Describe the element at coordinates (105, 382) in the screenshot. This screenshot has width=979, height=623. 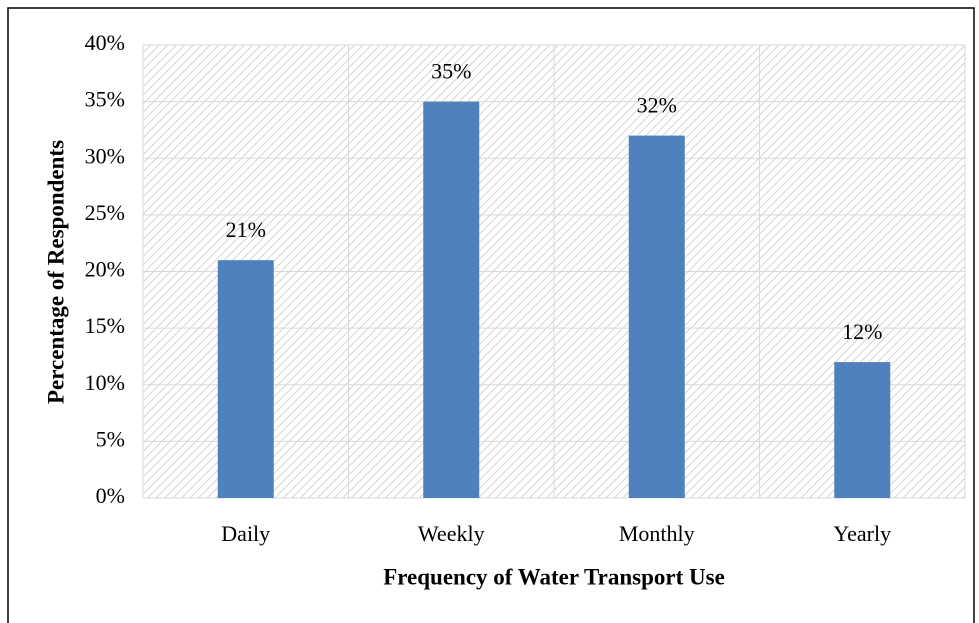
I see `y-tick-label: 10%` at that location.